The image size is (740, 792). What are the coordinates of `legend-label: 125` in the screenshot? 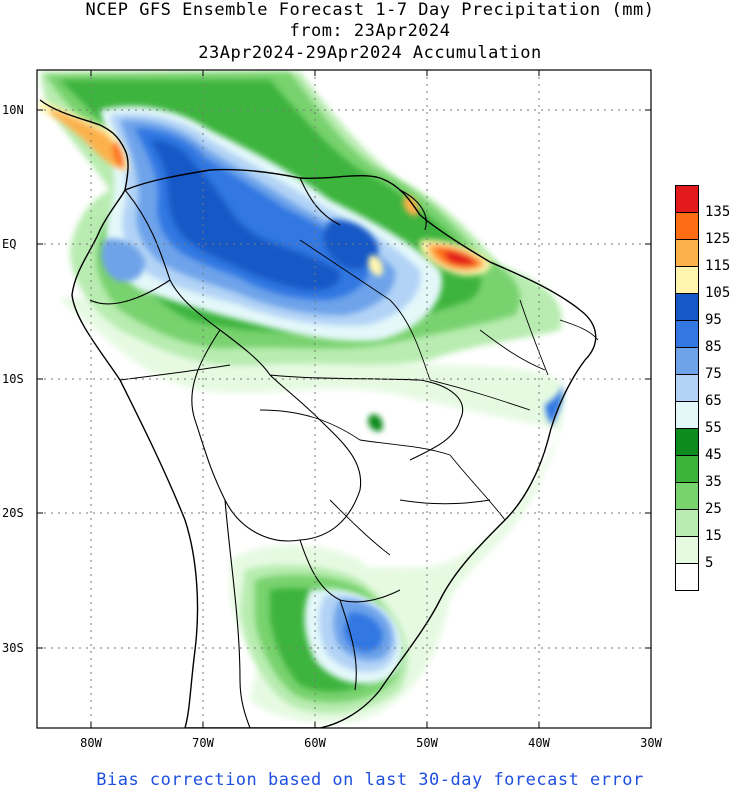 It's located at (718, 239).